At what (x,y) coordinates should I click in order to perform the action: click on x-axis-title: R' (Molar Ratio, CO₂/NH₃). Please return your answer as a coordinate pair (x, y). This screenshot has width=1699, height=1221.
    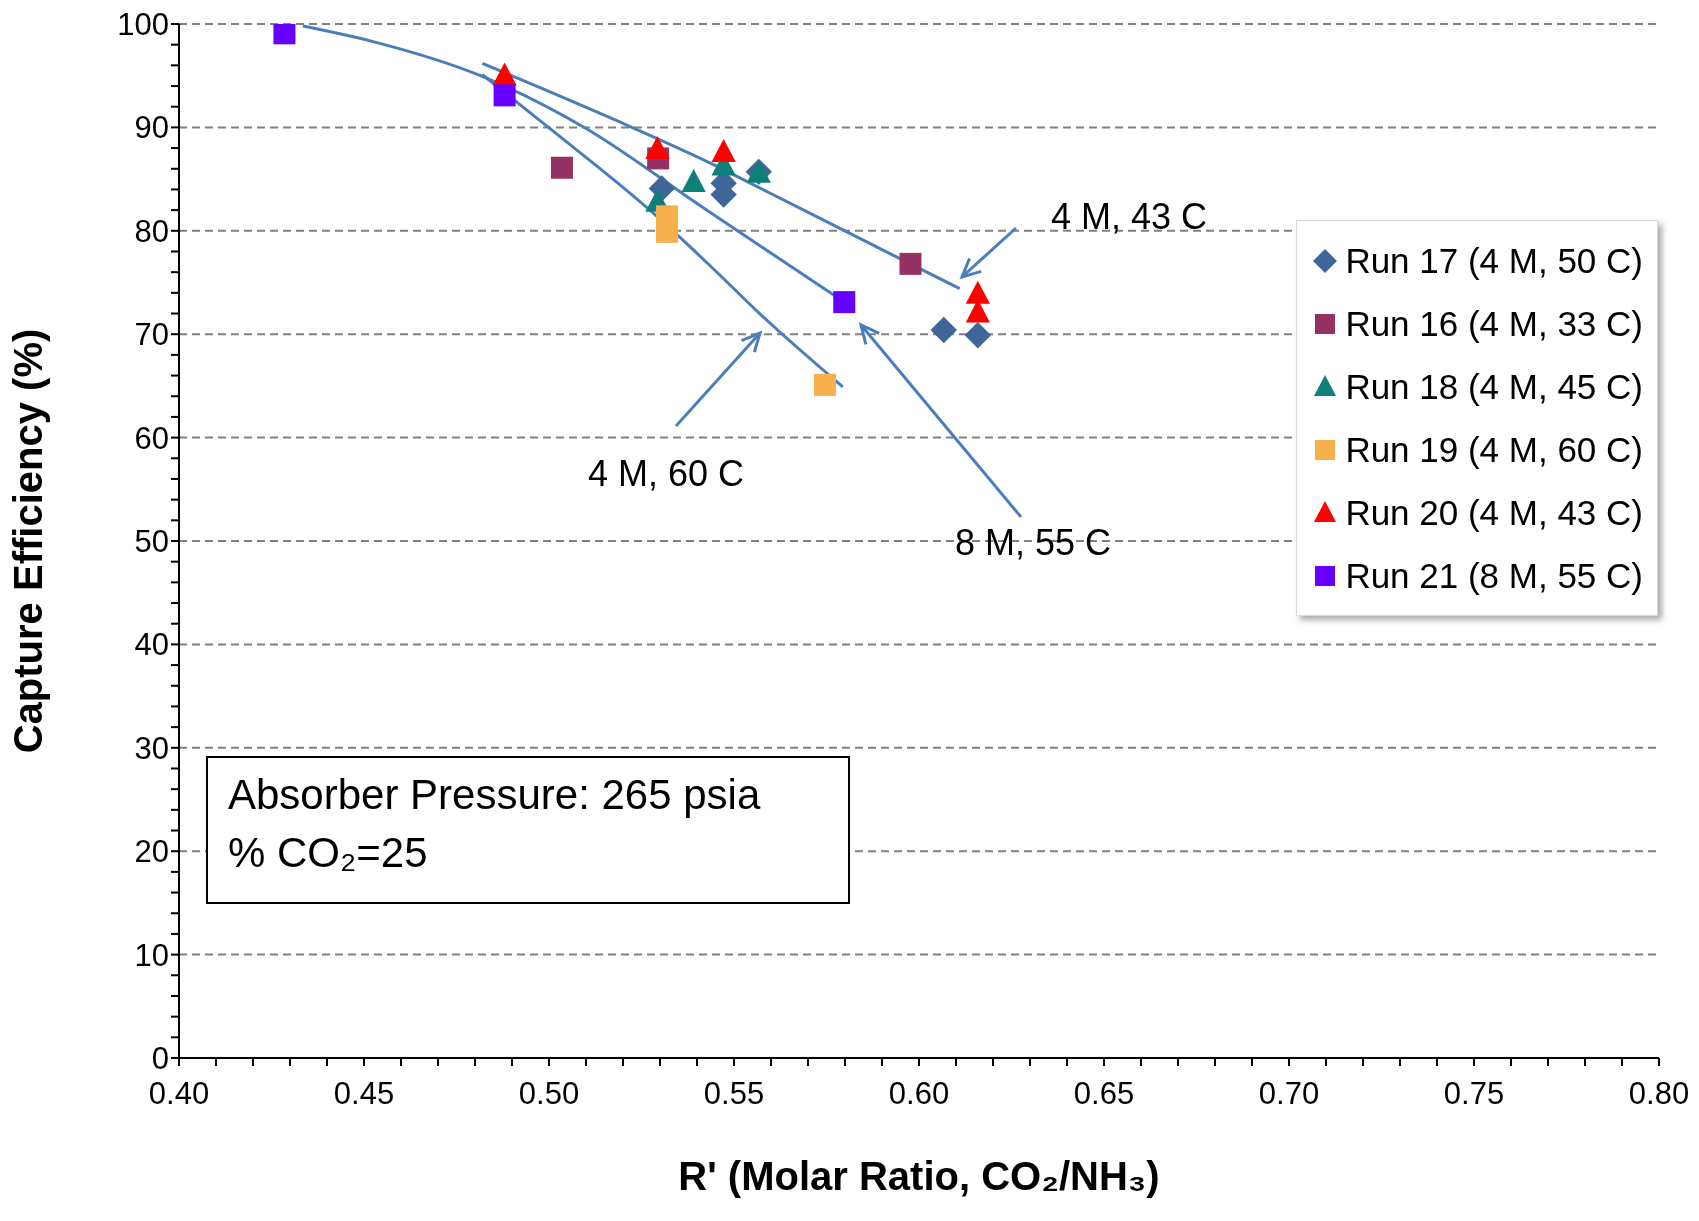
    Looking at the image, I should click on (919, 1176).